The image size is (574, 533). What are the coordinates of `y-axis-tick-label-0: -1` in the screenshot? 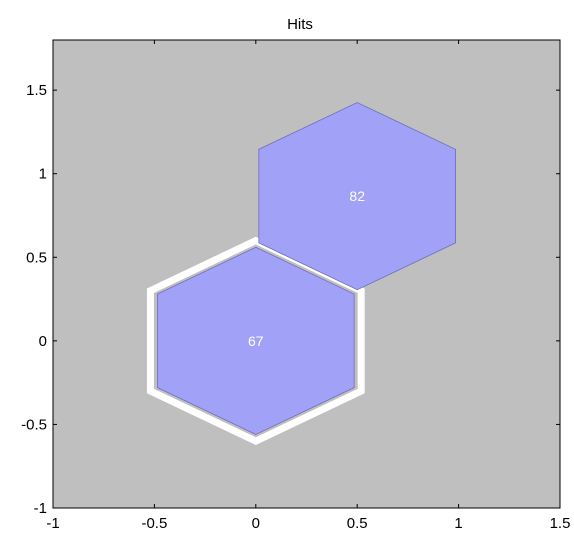 It's located at (40, 508).